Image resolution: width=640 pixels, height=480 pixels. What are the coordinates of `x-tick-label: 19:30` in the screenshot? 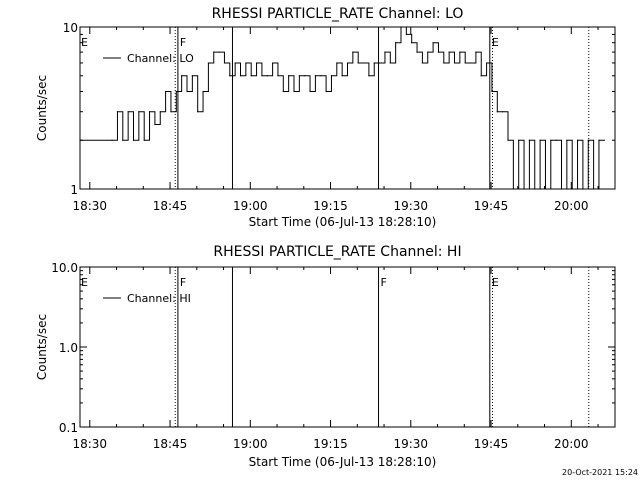 It's located at (410, 206).